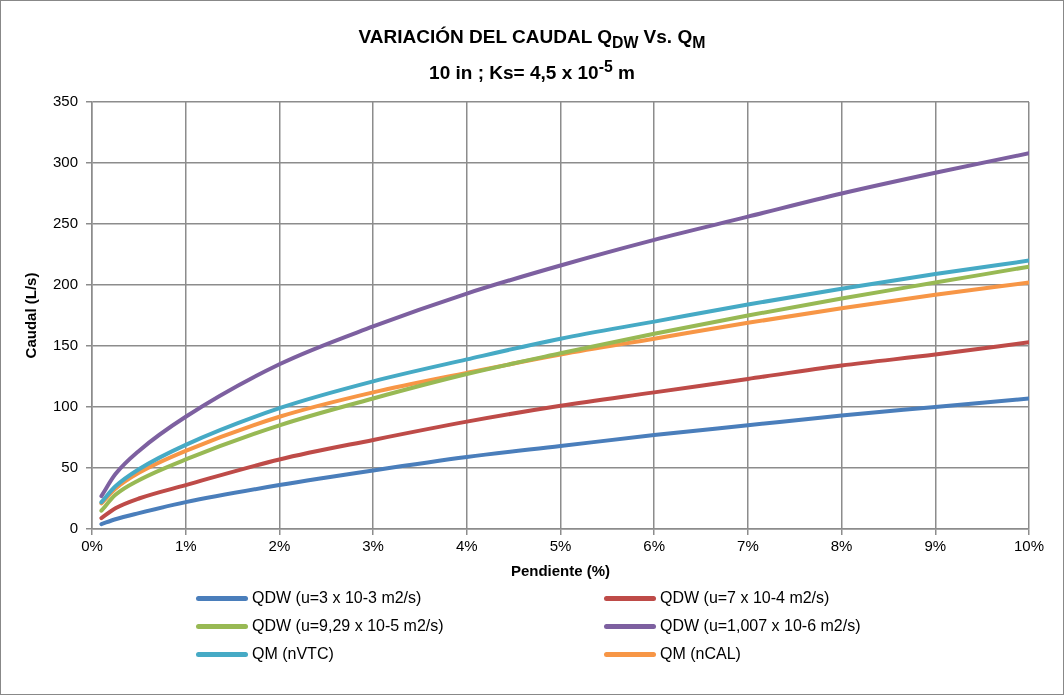 This screenshot has width=1064, height=695. I want to click on y-tick-label: 100, so click(66, 406).